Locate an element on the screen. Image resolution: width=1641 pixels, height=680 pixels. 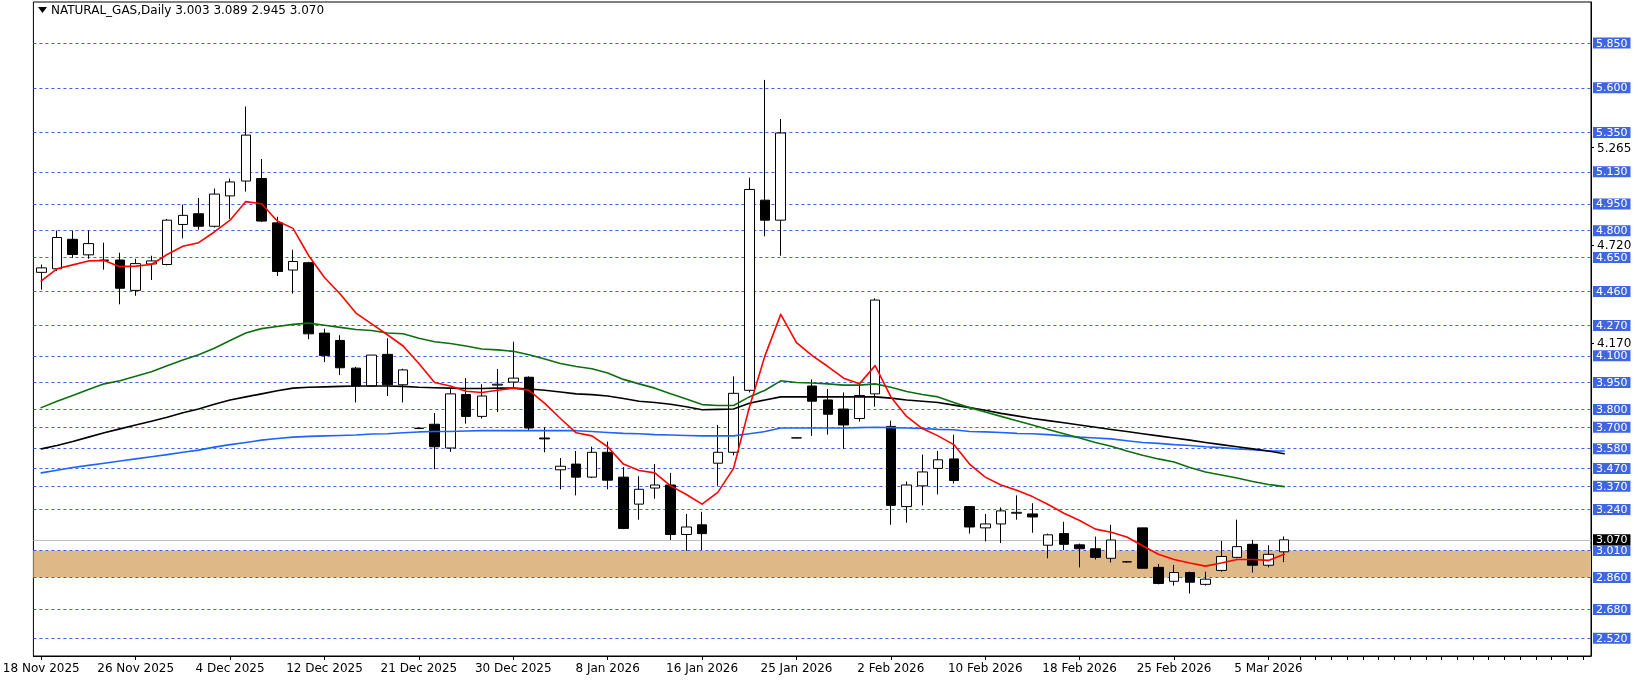
ref-line-label: 3.070 is located at coordinates (1612, 540).